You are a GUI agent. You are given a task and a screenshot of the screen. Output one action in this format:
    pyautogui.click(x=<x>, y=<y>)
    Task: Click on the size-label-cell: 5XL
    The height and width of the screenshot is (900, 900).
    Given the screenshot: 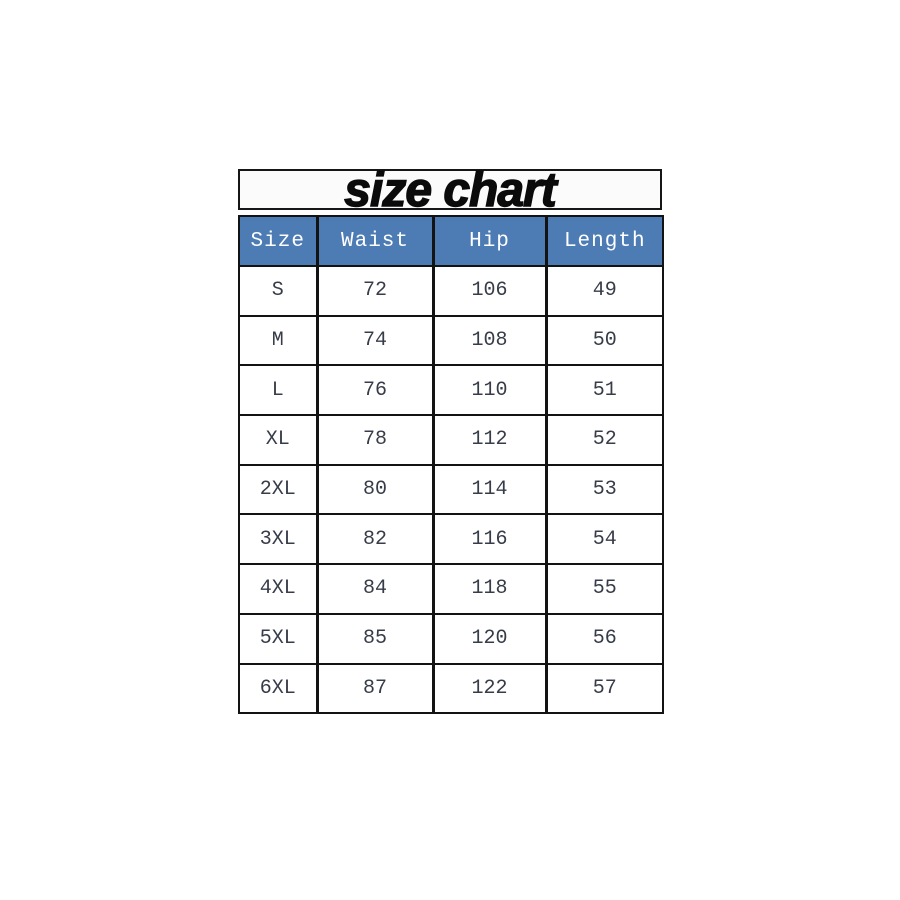 What is the action you would take?
    pyautogui.click(x=278, y=638)
    